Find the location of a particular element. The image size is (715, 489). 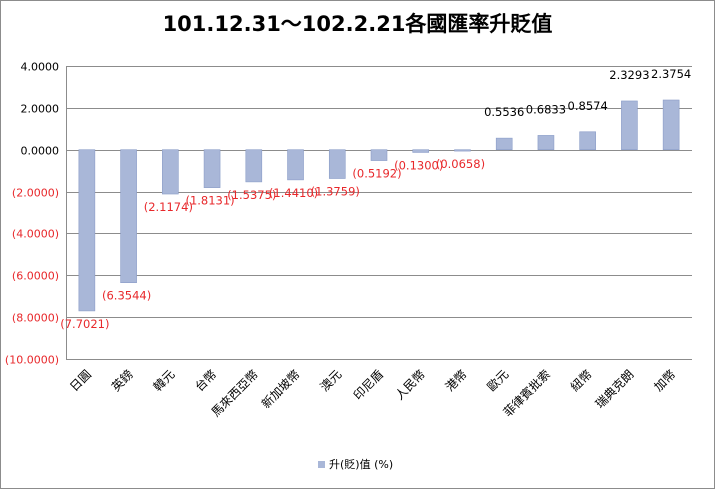

y-tick-label: (2.0000) is located at coordinates (35, 193).